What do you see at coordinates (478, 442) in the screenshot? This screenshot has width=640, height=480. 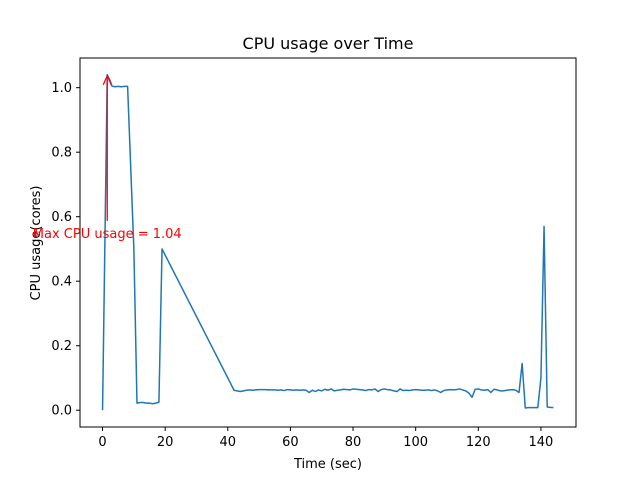 I see `x-tick-label: 120` at bounding box center [478, 442].